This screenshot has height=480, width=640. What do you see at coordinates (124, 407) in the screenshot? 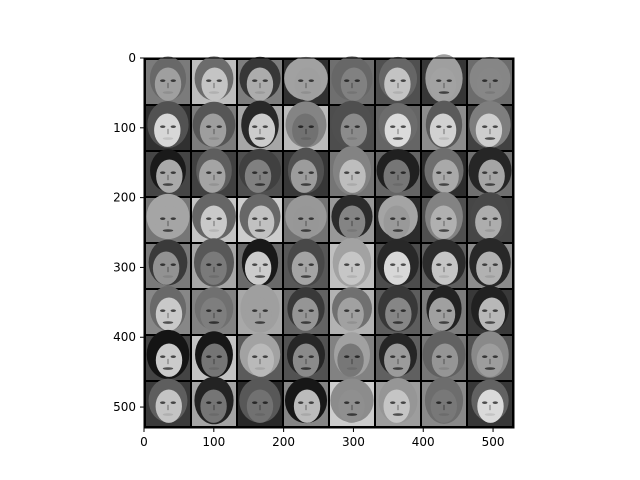
I see `y-tick-label: 500` at bounding box center [124, 407].